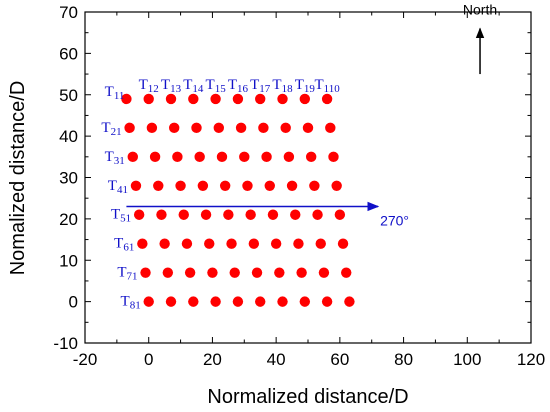 Image resolution: width=550 pixels, height=412 pixels. Describe the element at coordinates (467, 359) in the screenshot. I see `x-tick-label: 100` at that location.